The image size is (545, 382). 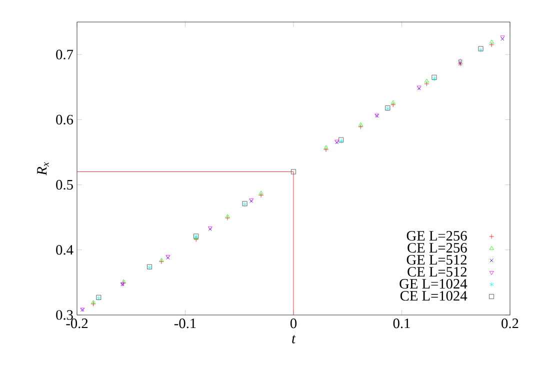 What do you see at coordinates (294, 339) in the screenshot?
I see `x-axis-title: t` at bounding box center [294, 339].